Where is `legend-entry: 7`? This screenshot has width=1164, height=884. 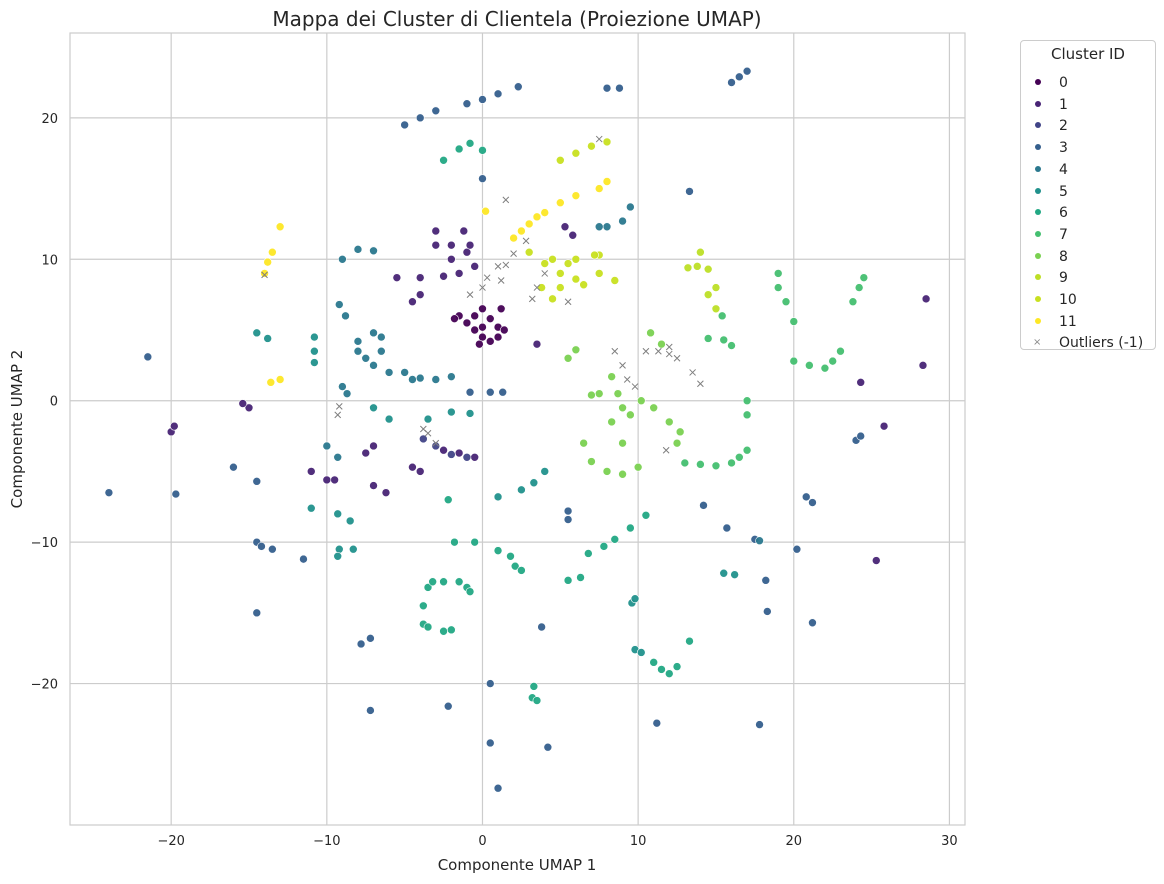
legend-entry: 7 is located at coordinates (1051, 235).